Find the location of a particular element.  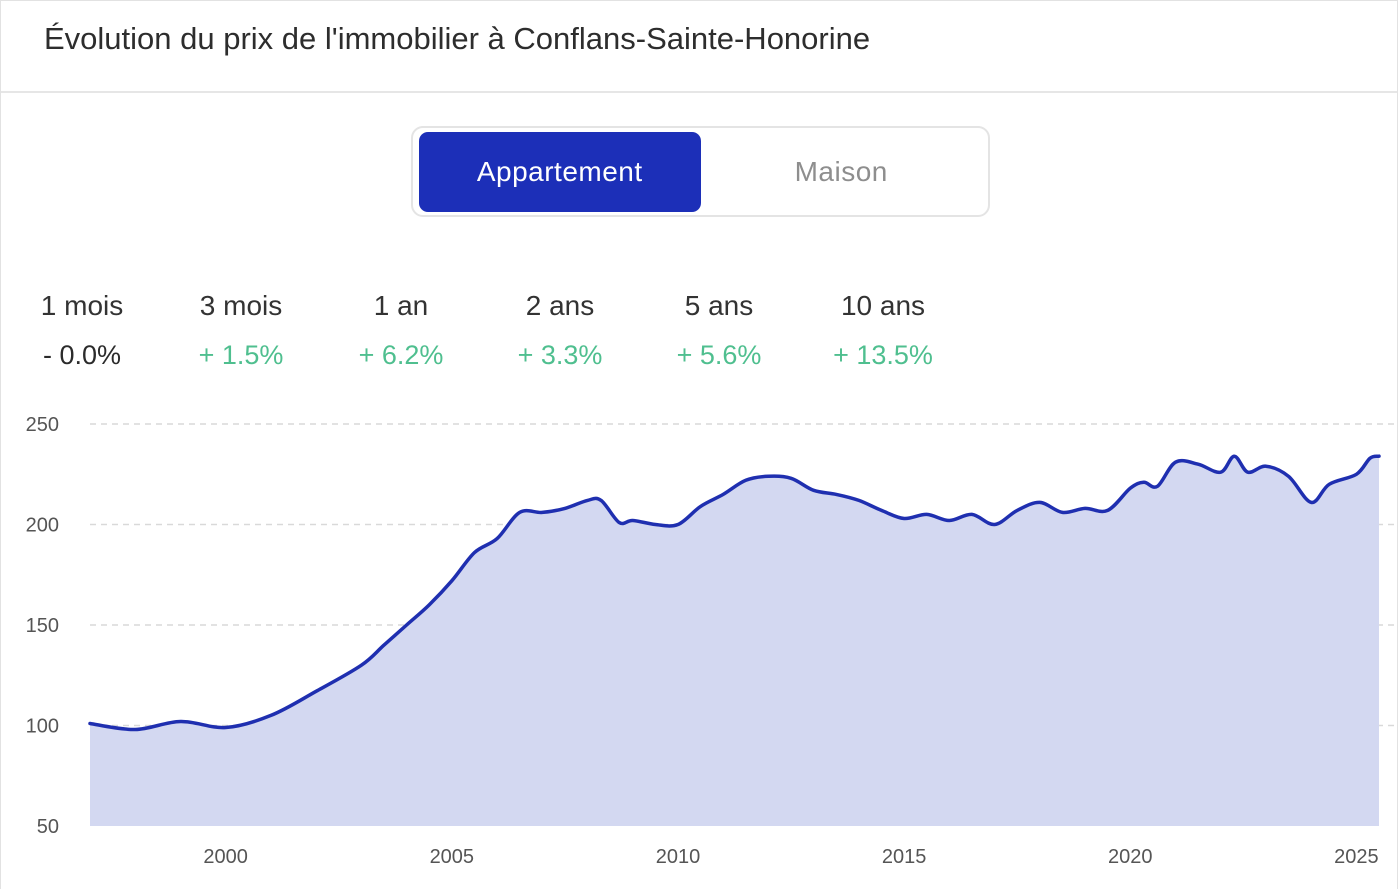

y-tick-label: 150 is located at coordinates (42, 626).